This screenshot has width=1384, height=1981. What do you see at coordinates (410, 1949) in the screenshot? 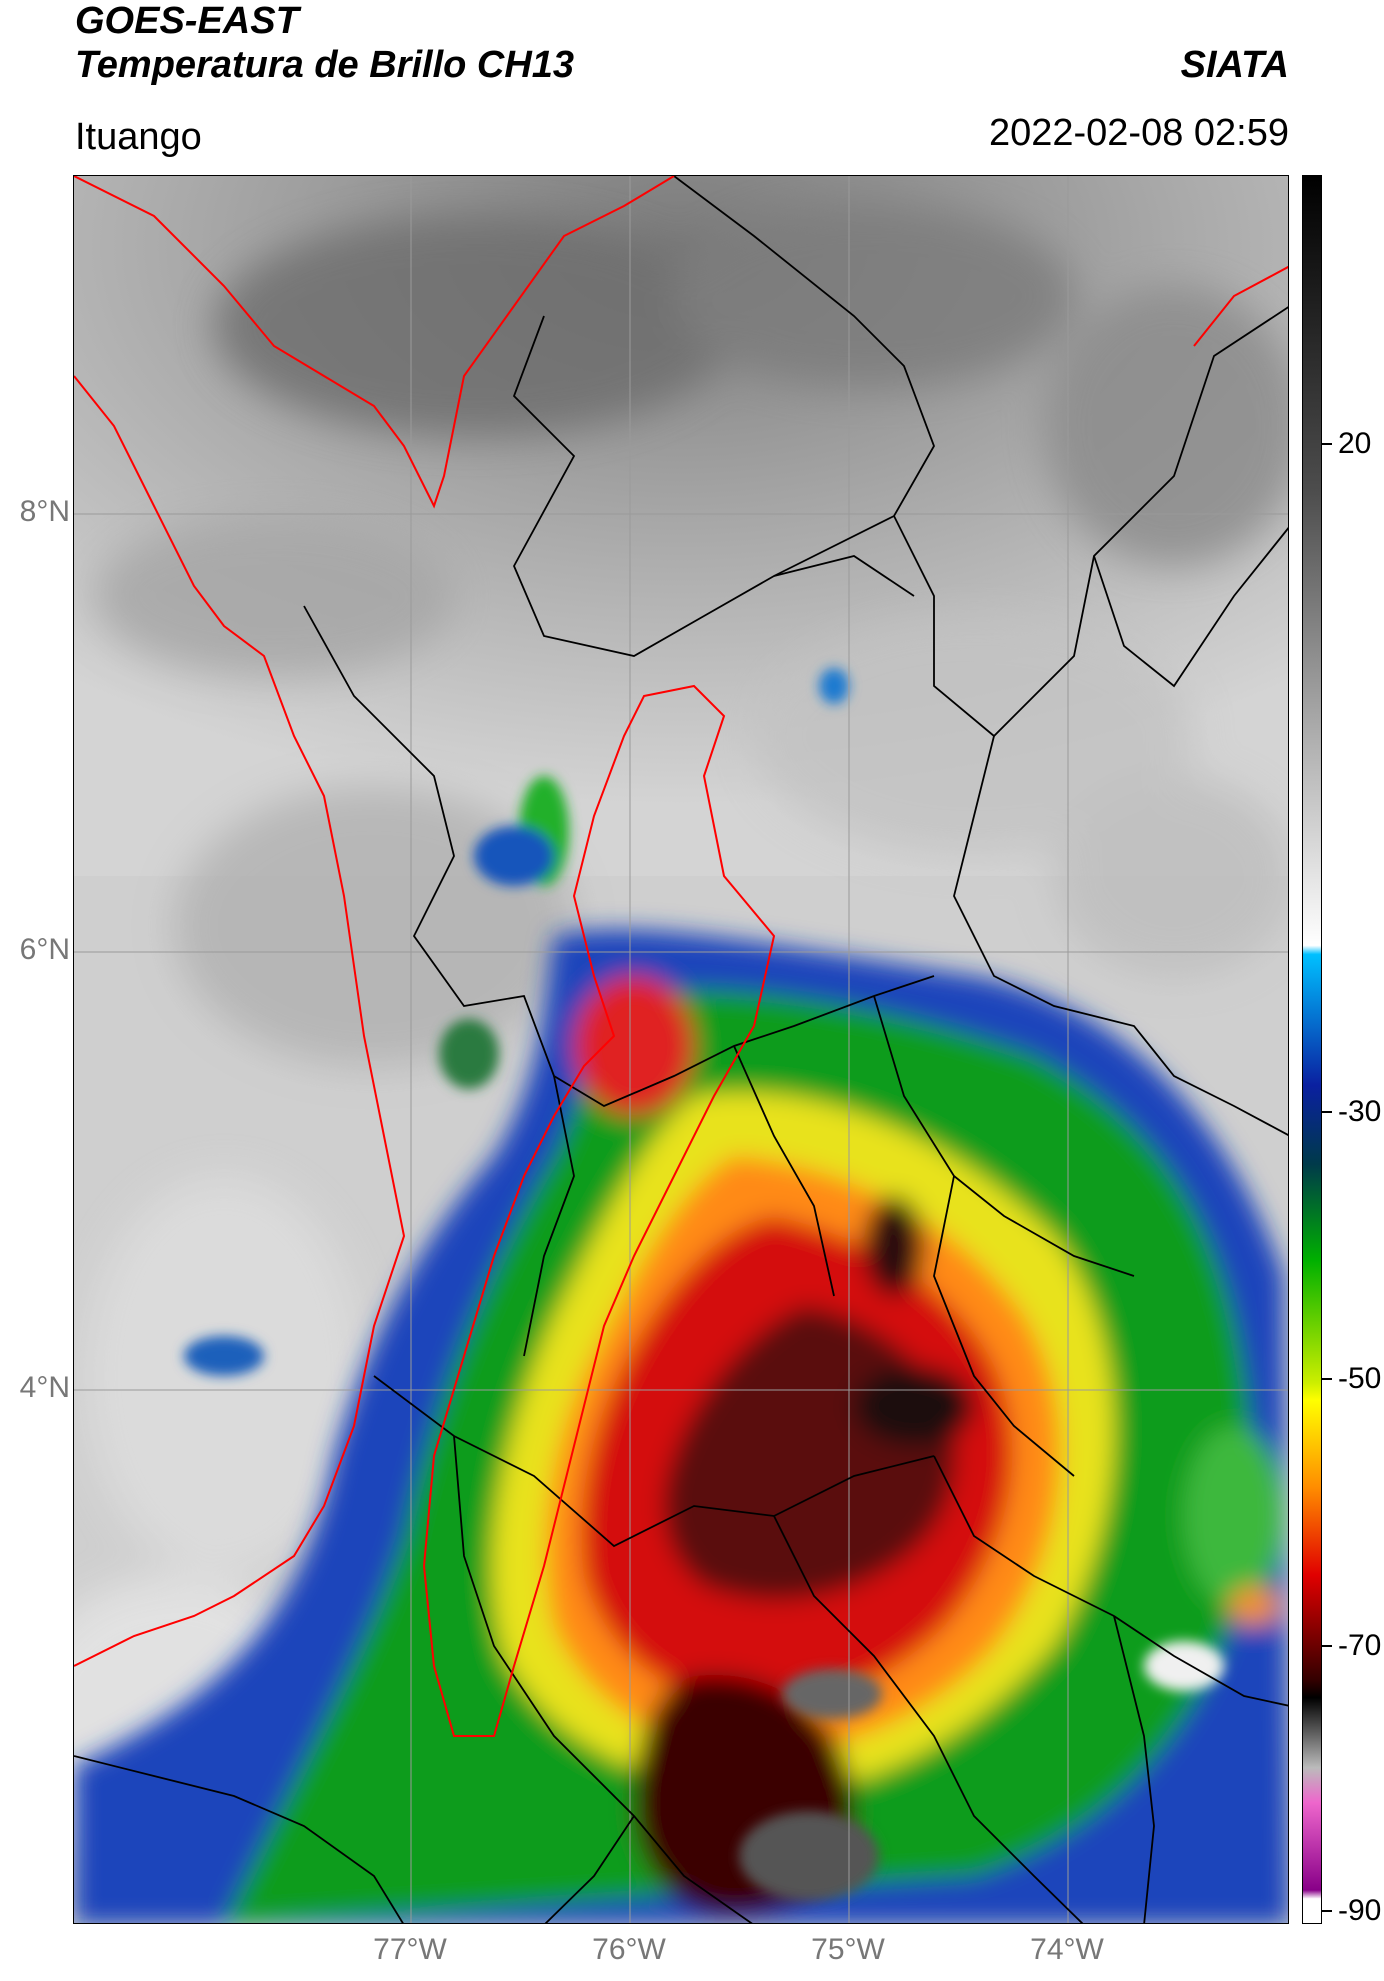
I see `lon-label-77w: 77°W` at bounding box center [410, 1949].